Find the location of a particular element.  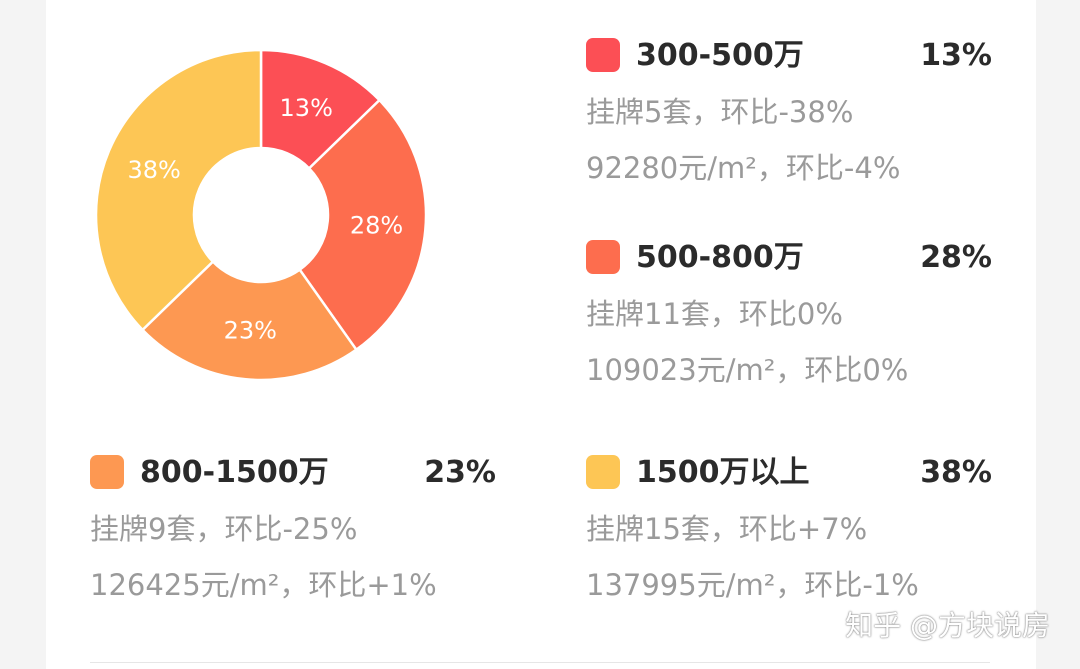

legend-item-1500-plus: 1500万以上 38% 挂牌15套，环比+7% 137995元/m²，环比-1% is located at coordinates (796, 529).